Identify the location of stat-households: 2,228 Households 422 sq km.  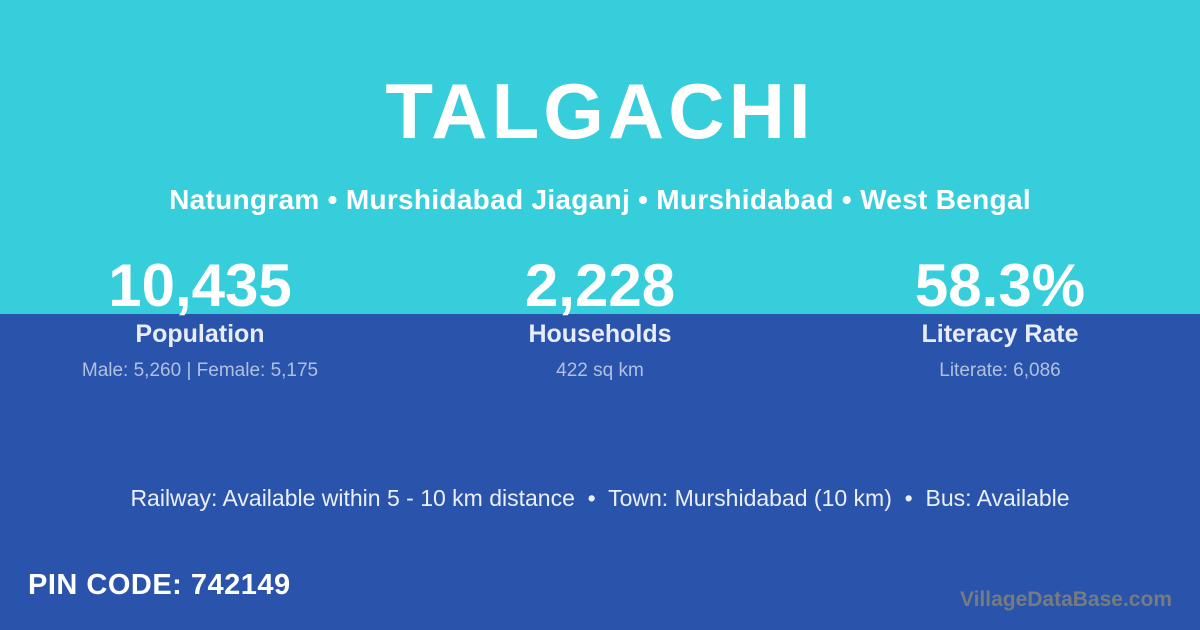
(600, 319).